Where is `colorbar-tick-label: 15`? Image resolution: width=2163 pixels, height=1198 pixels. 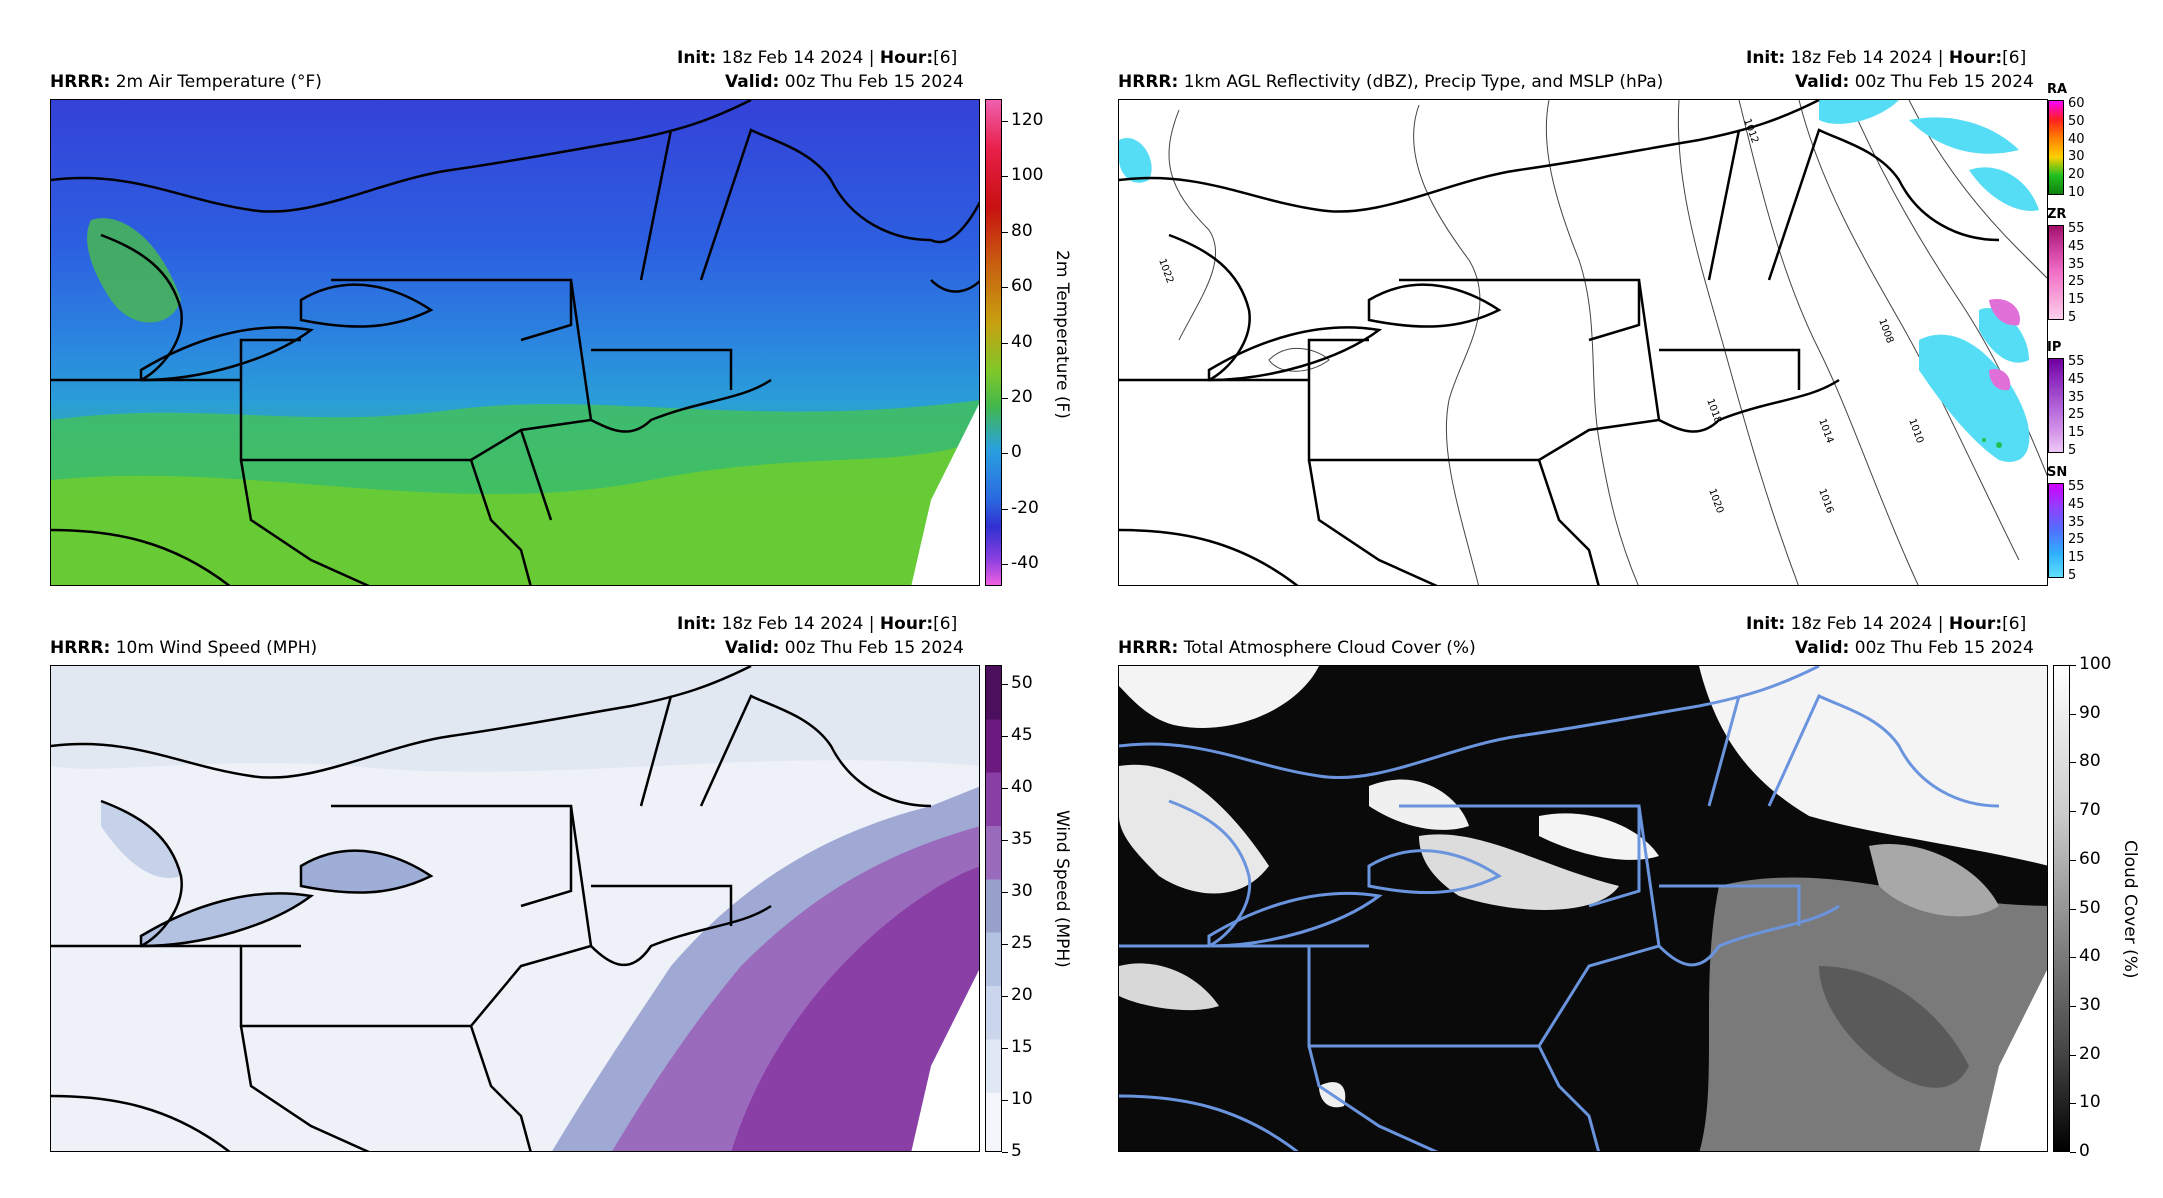
colorbar-tick-label: 15 is located at coordinates (1022, 1047).